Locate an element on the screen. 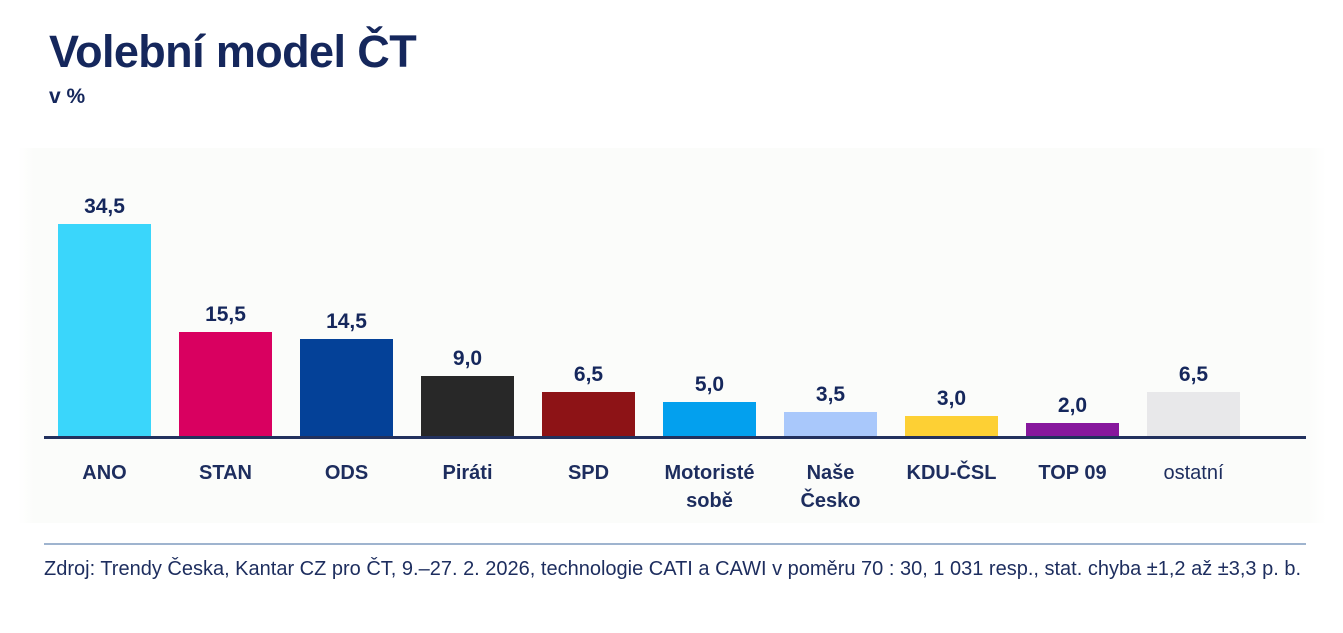 The width and height of the screenshot is (1343, 633). x-tick-label-line: STAN is located at coordinates (225, 473).